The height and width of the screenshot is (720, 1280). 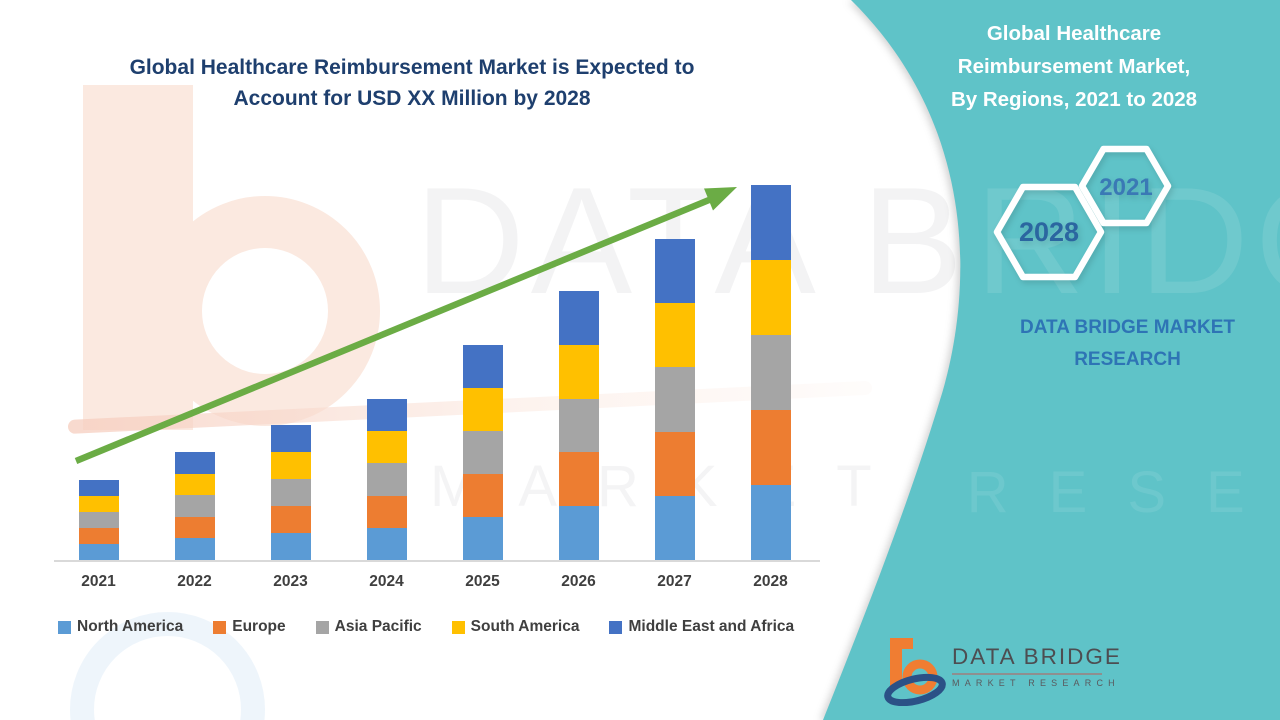 What do you see at coordinates (525, 626) in the screenshot?
I see `legend-label: South America` at bounding box center [525, 626].